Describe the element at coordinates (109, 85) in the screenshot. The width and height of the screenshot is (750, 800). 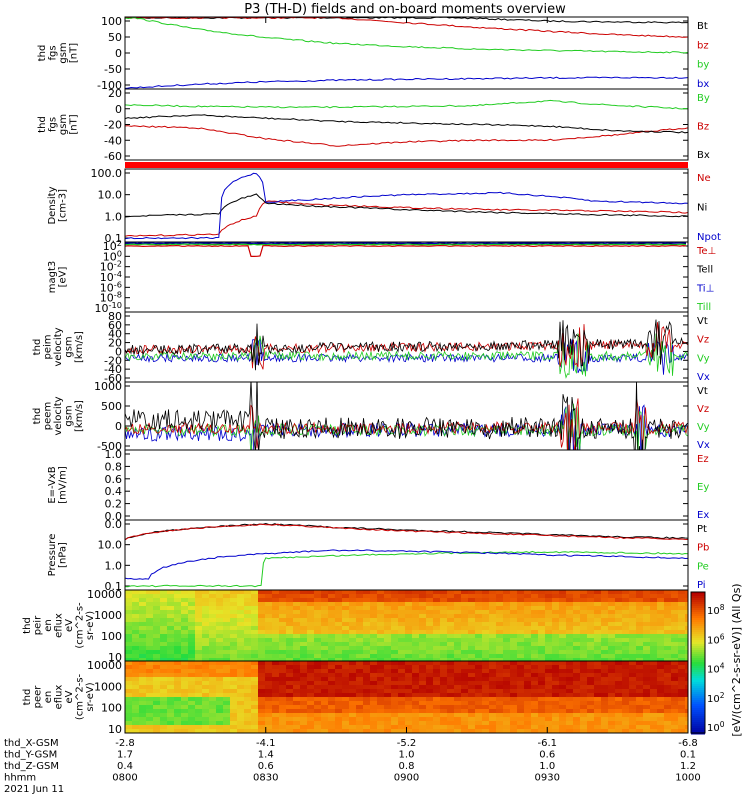
I see `y-tick-label: -100` at that location.